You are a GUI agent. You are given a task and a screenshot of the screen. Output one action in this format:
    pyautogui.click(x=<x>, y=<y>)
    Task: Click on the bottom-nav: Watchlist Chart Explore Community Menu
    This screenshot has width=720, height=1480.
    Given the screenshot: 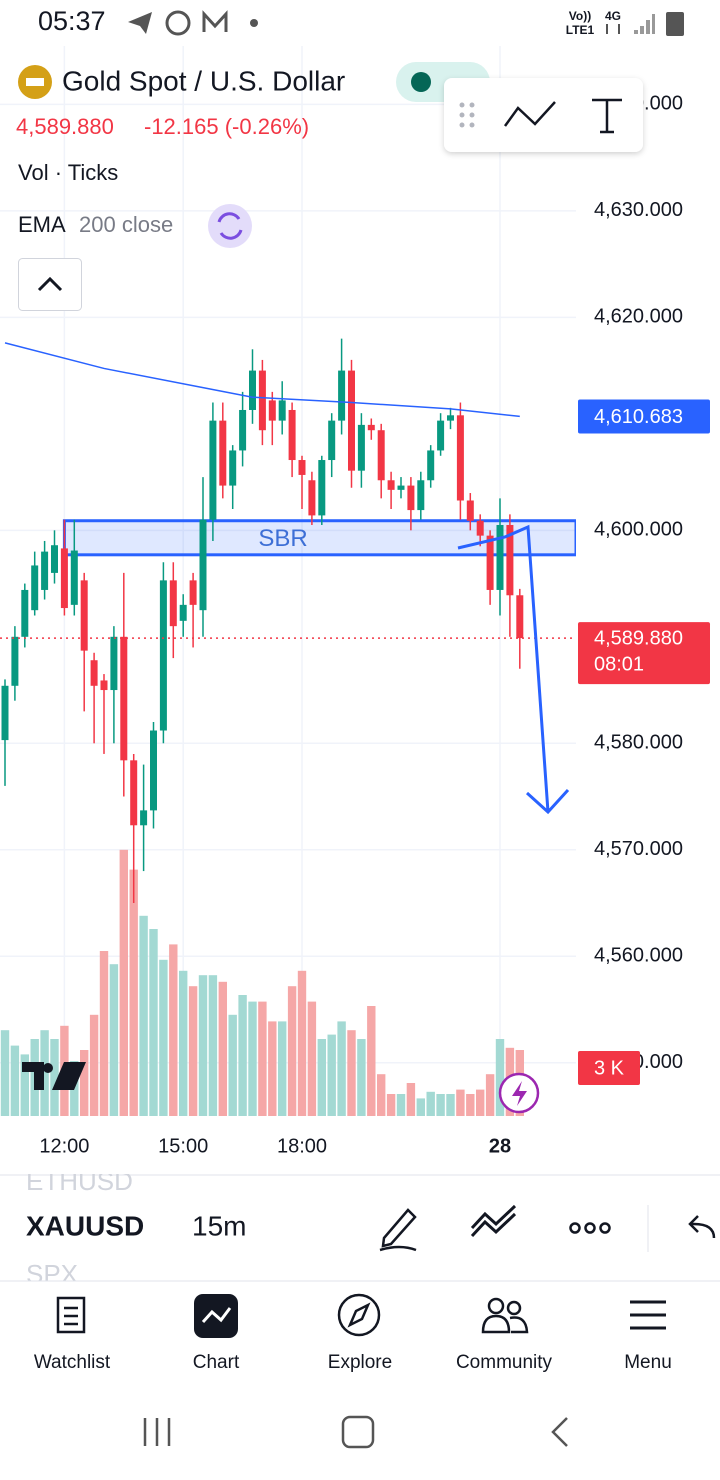 What is the action you would take?
    pyautogui.click(x=353, y=1362)
    